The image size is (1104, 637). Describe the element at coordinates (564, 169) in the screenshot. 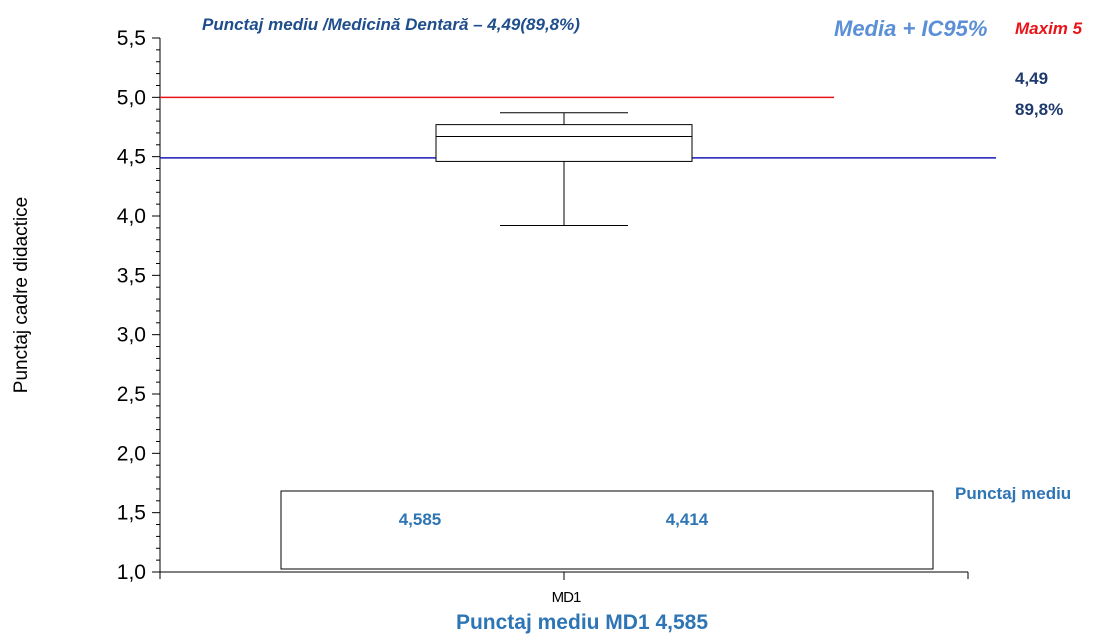

I see `box-plot-md1` at that location.